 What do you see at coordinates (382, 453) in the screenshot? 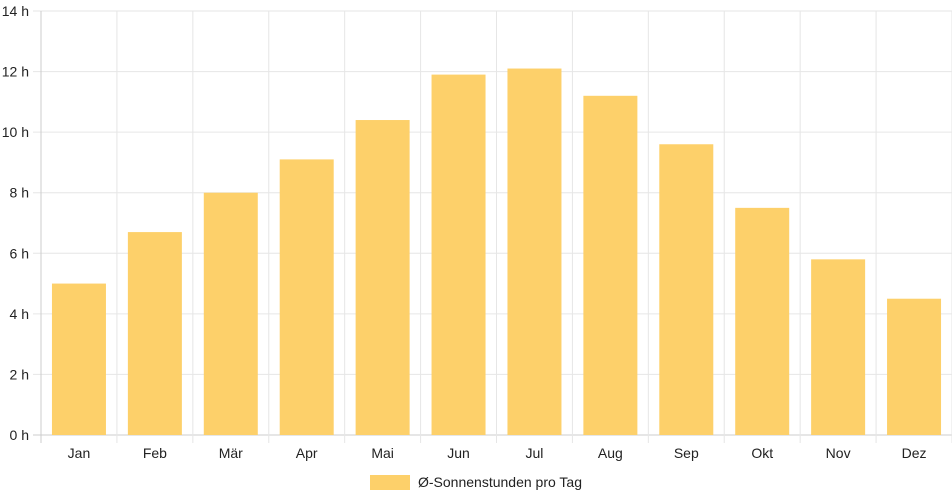
I see `x-tick-label: Mai` at bounding box center [382, 453].